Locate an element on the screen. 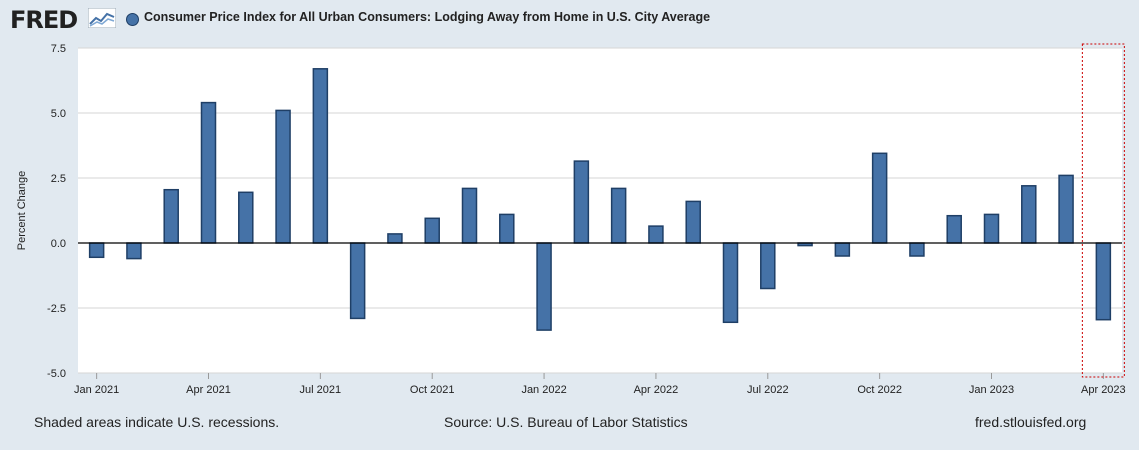  bar-jun-2022 is located at coordinates (730, 283).